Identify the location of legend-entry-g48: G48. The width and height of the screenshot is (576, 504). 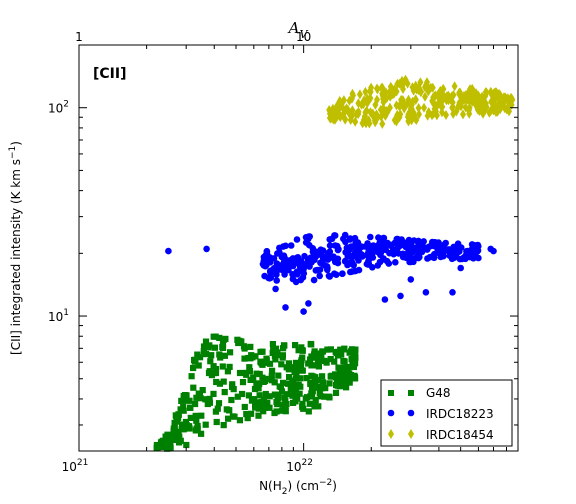
(419, 393).